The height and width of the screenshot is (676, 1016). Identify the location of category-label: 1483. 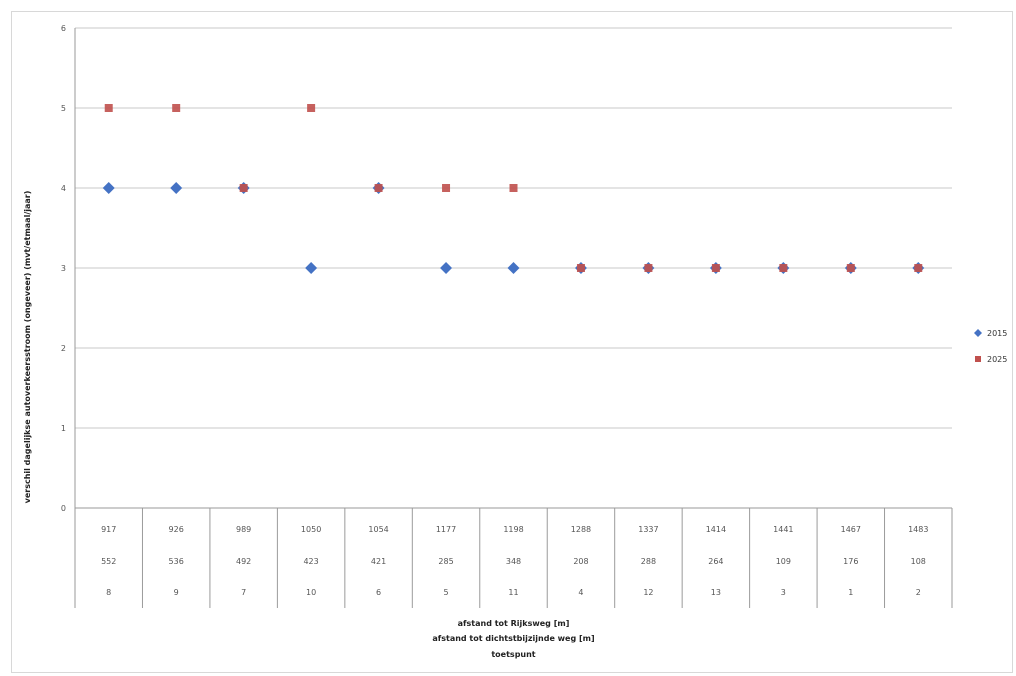
(918, 529).